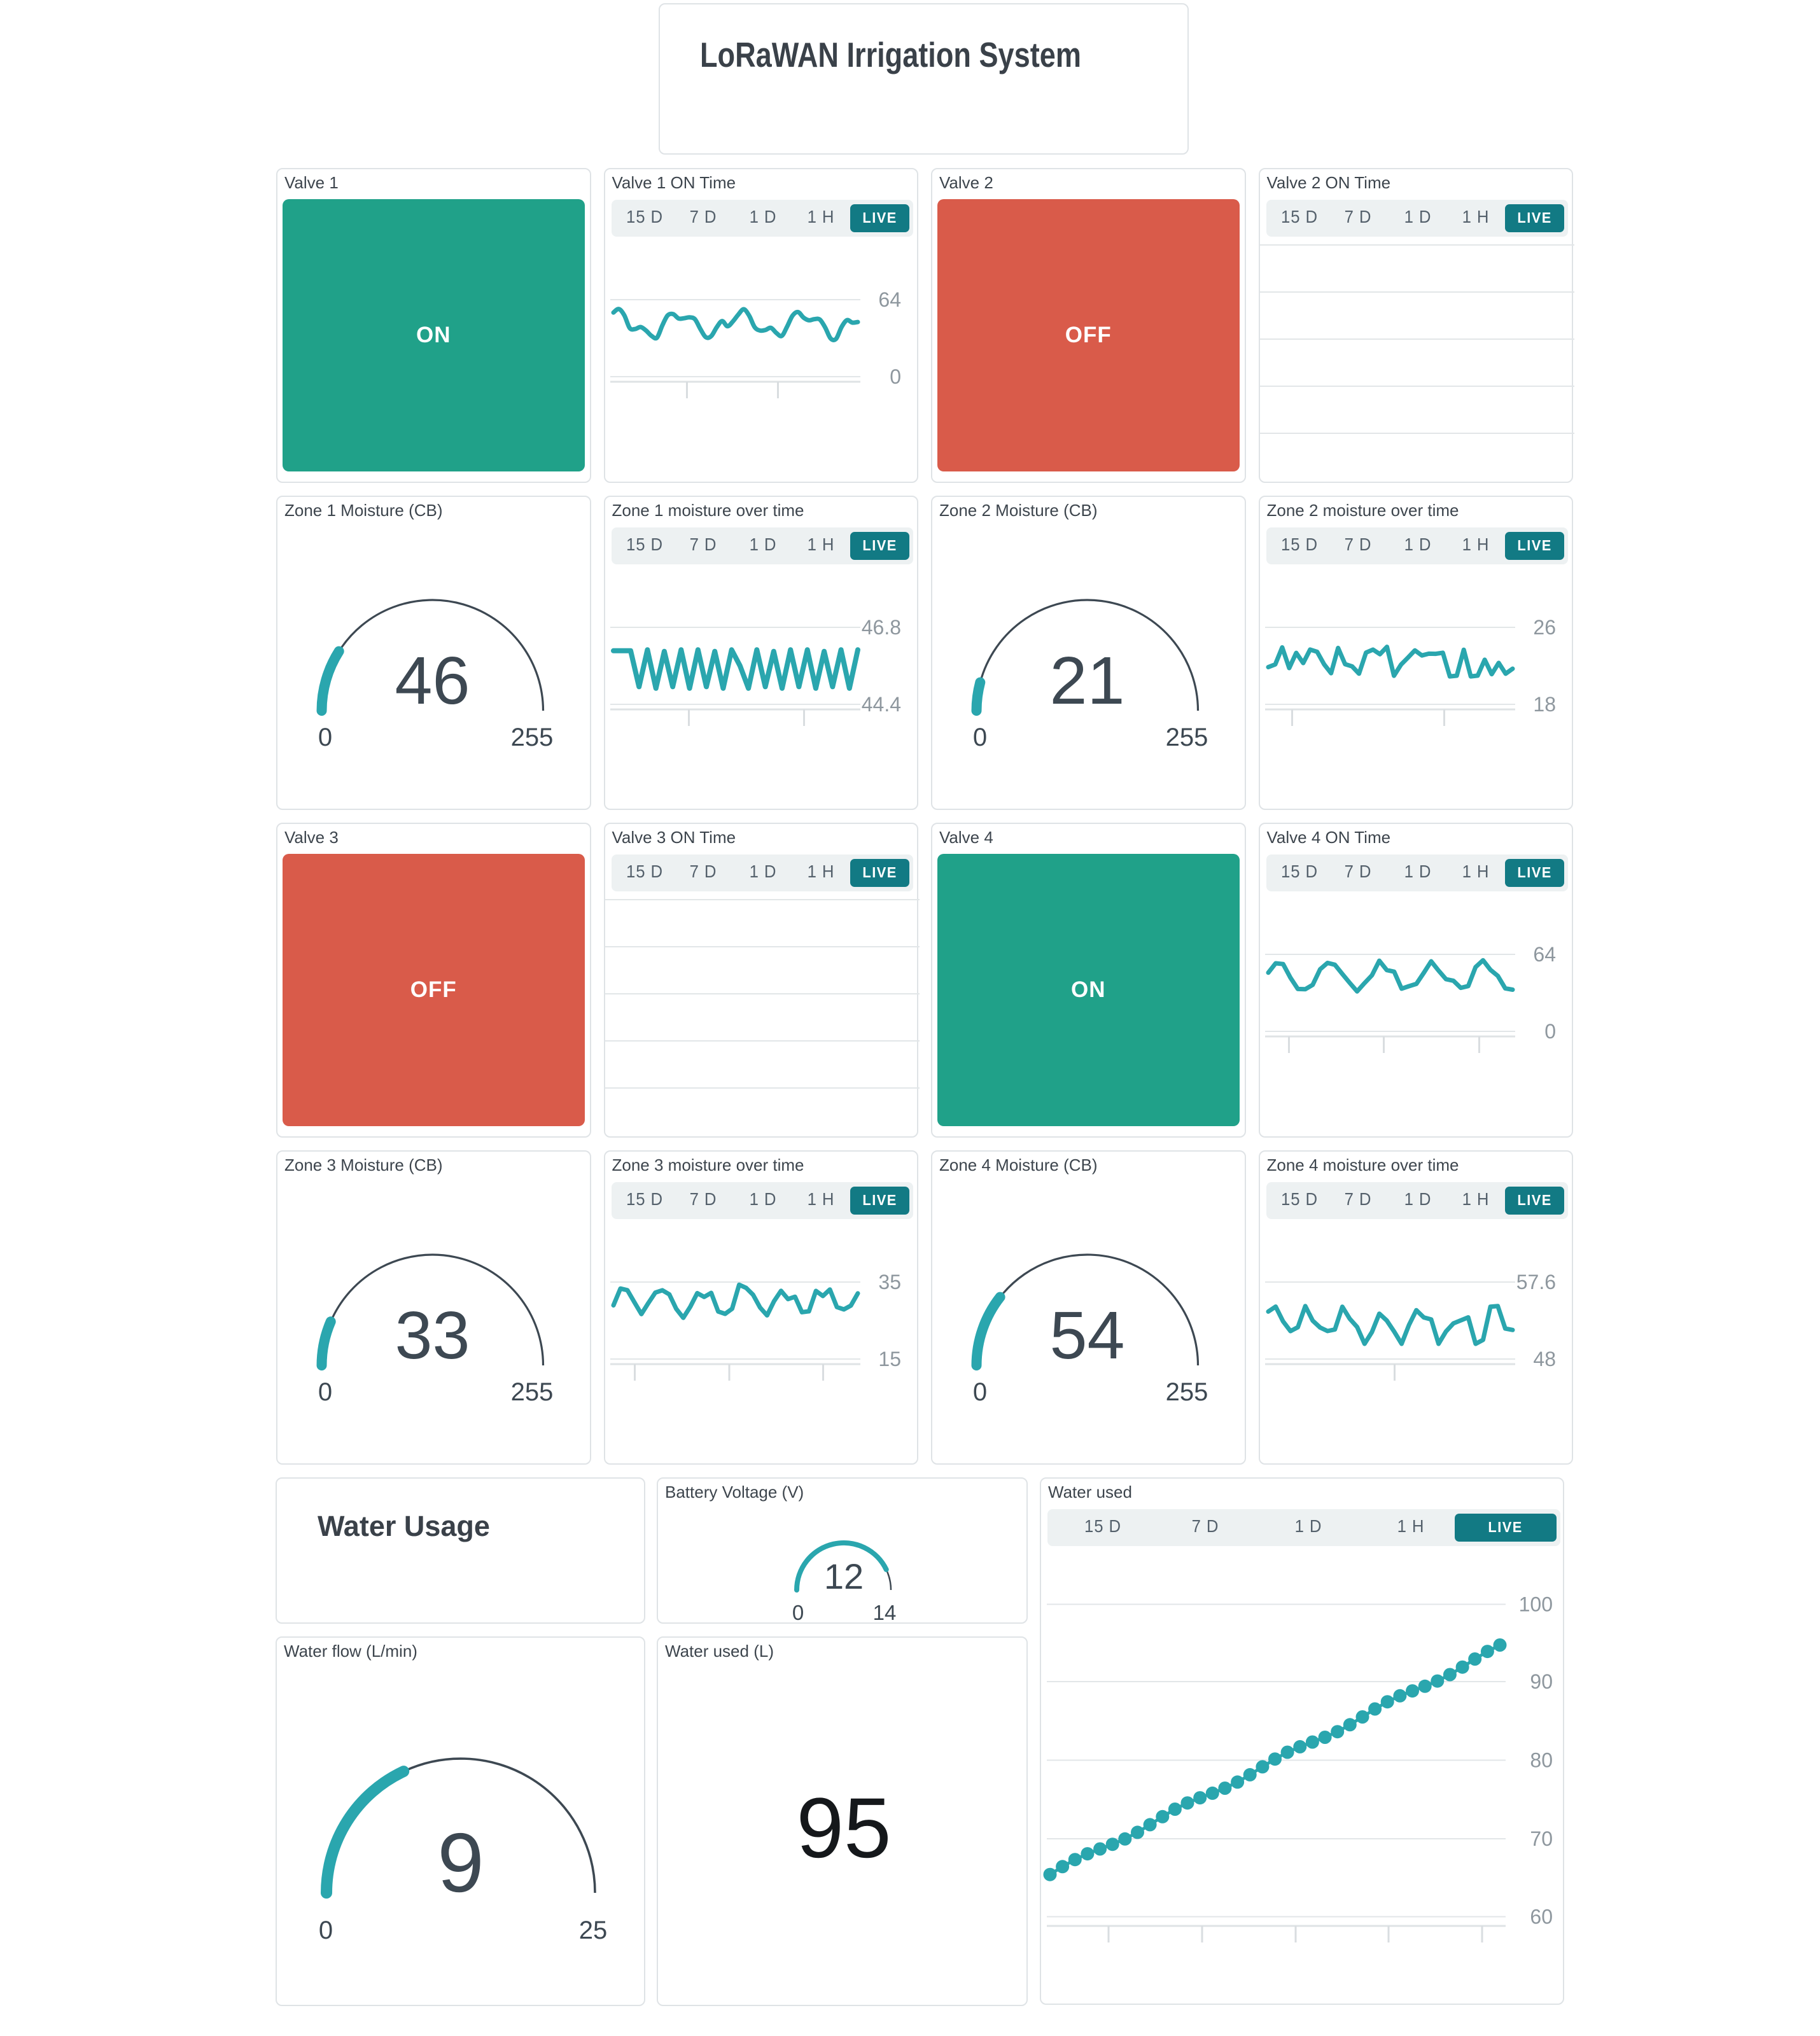 This screenshot has height=2036, width=1820. Describe the element at coordinates (1536, 1604) in the screenshot. I see `svg-text: 100` at that location.